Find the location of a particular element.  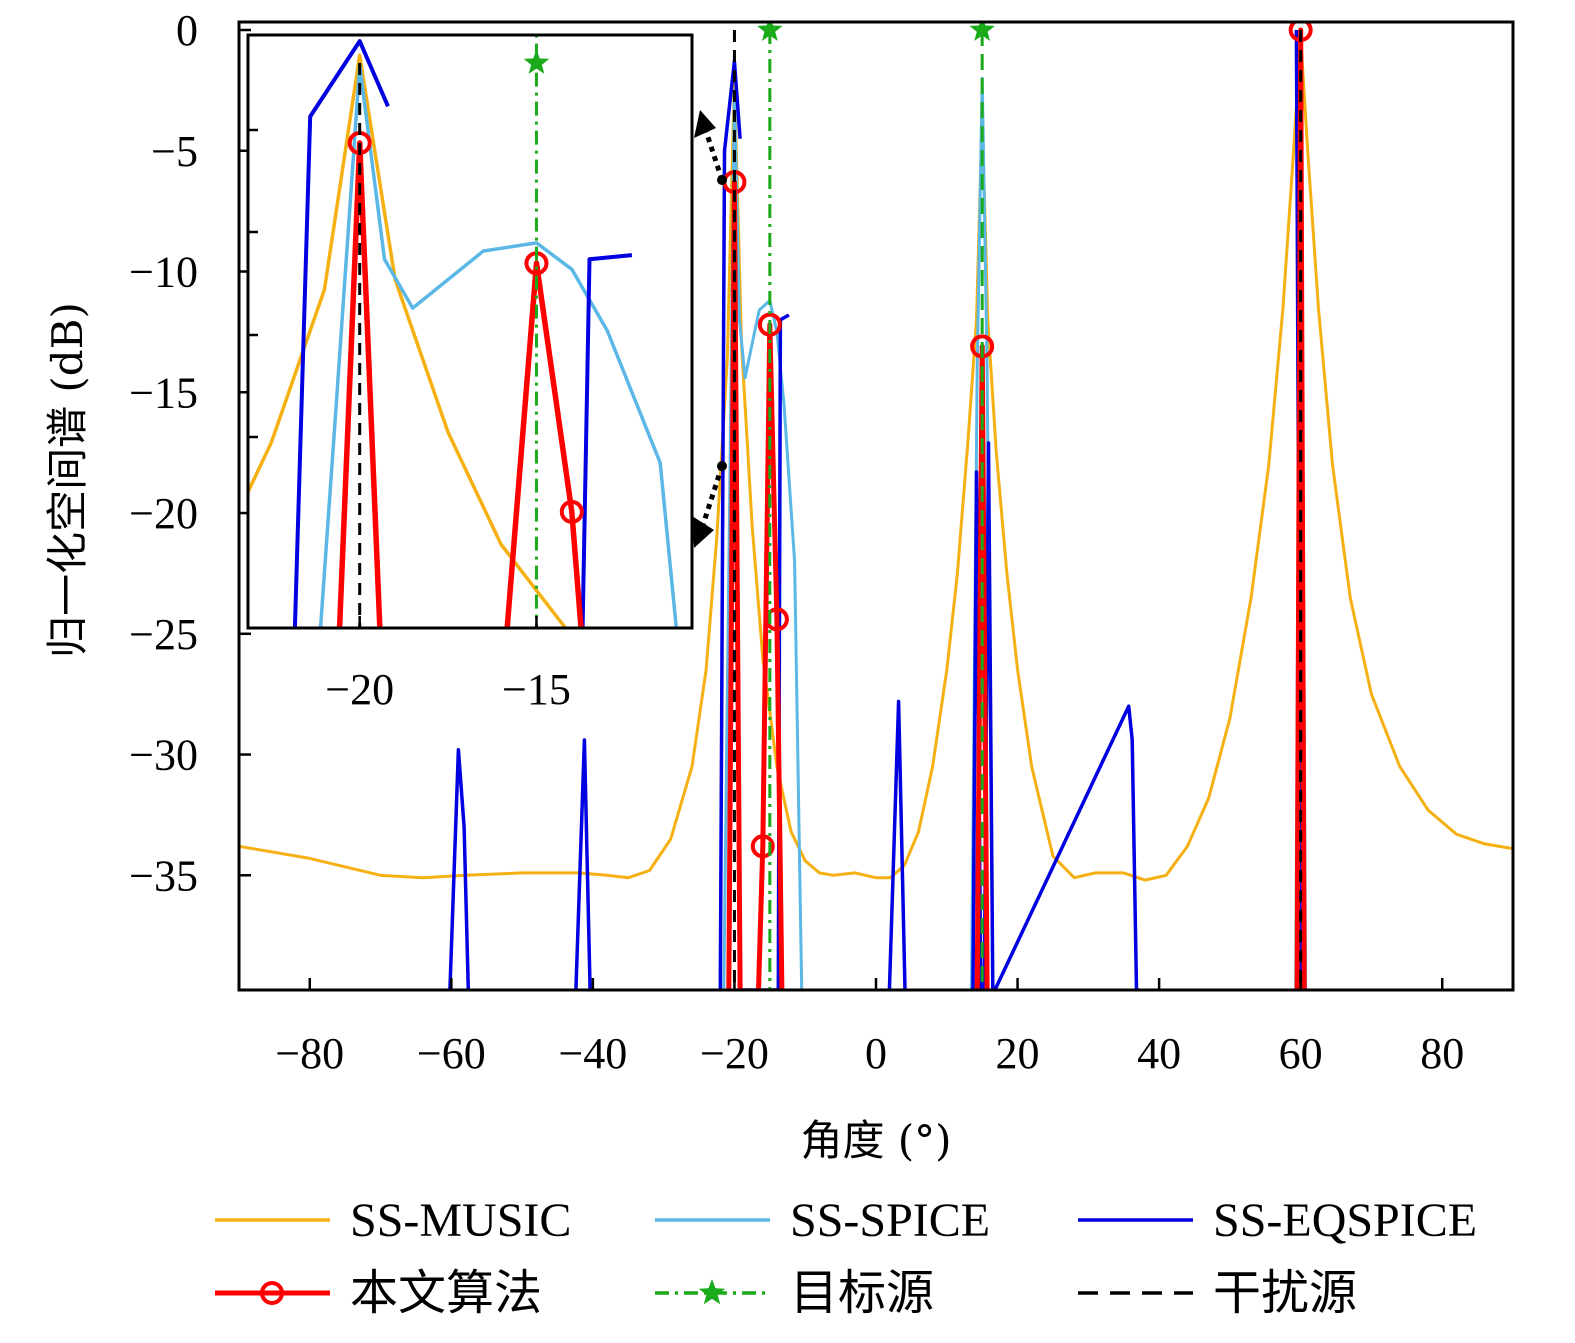

connector-arrowhead-upper is located at coordinates (705, 124).